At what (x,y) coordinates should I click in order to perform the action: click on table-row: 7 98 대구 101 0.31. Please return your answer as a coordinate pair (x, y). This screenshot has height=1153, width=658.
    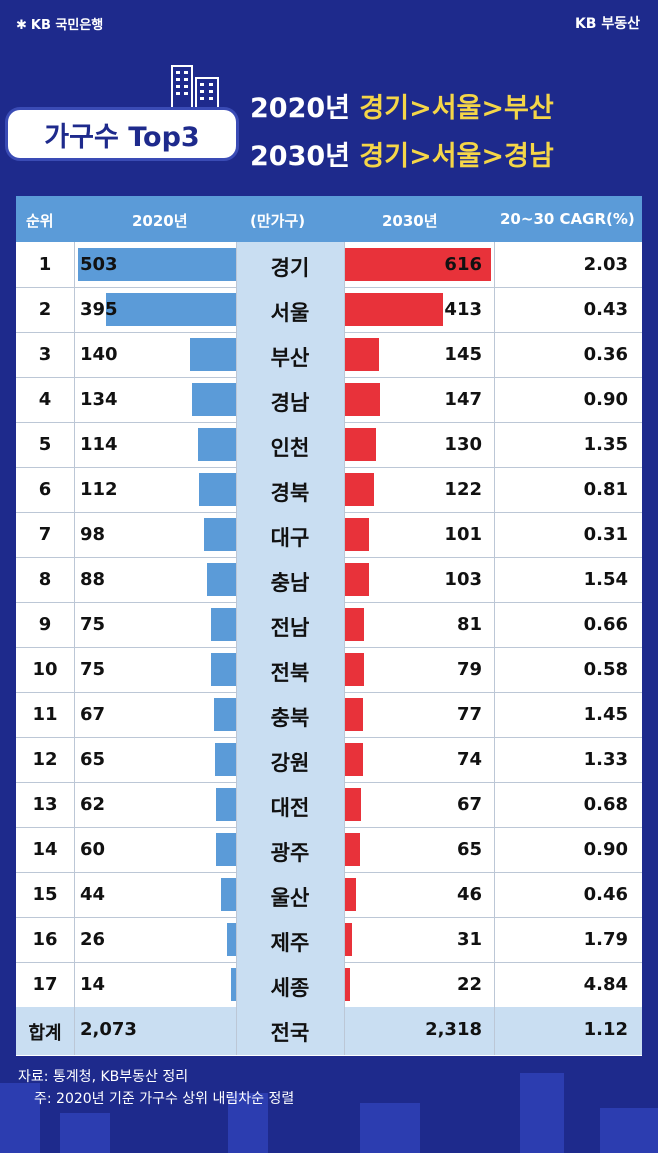
    Looking at the image, I should click on (329, 535).